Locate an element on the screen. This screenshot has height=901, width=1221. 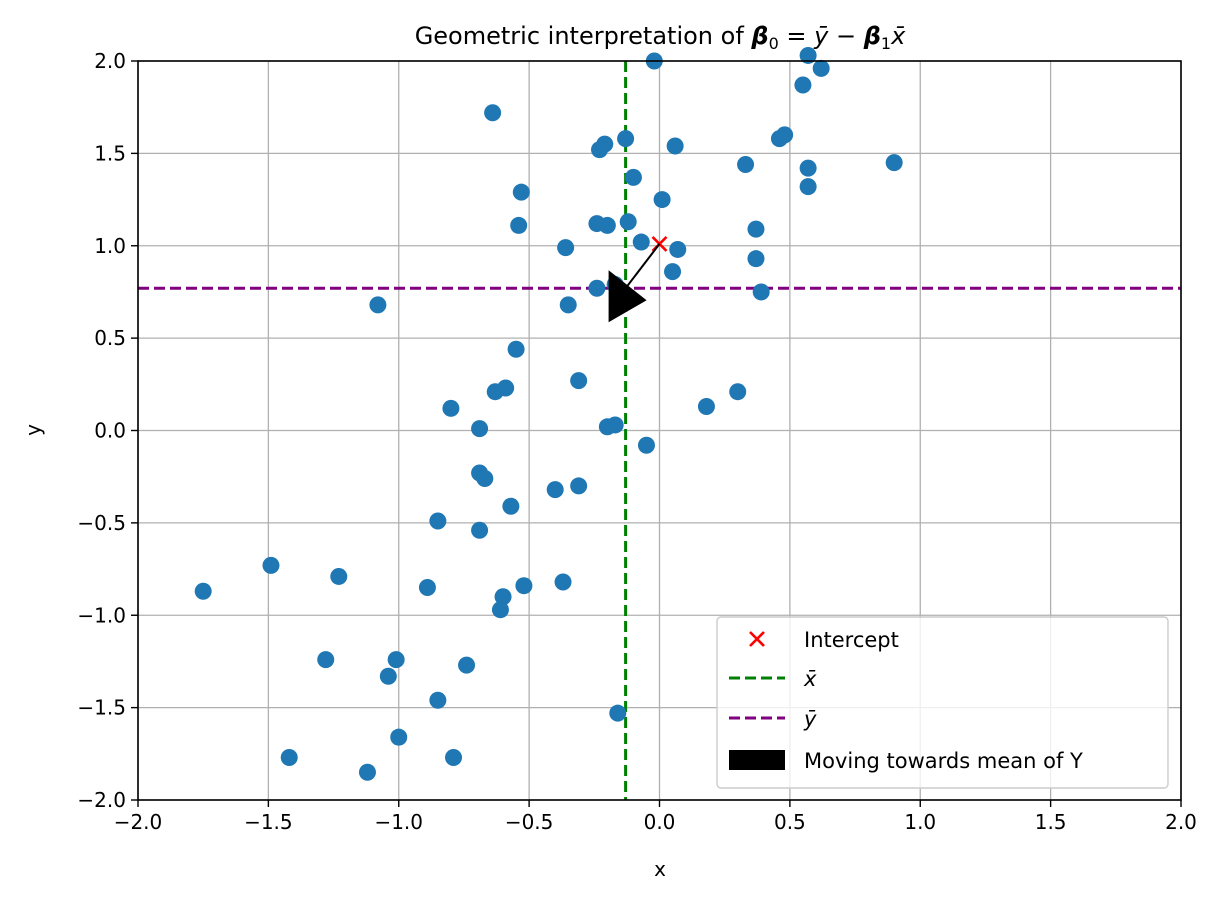
x-tick-label: 0.0 is located at coordinates (660, 822).